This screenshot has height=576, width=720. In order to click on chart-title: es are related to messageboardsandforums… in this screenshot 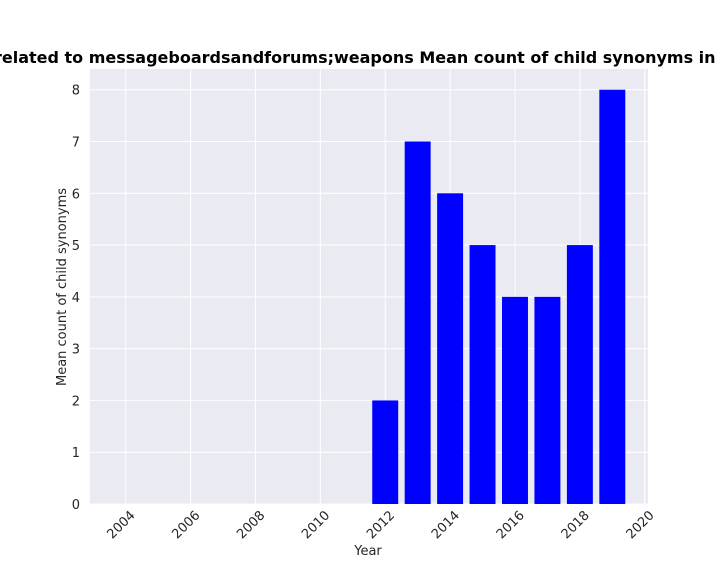, I will do `click(360, 57)`.